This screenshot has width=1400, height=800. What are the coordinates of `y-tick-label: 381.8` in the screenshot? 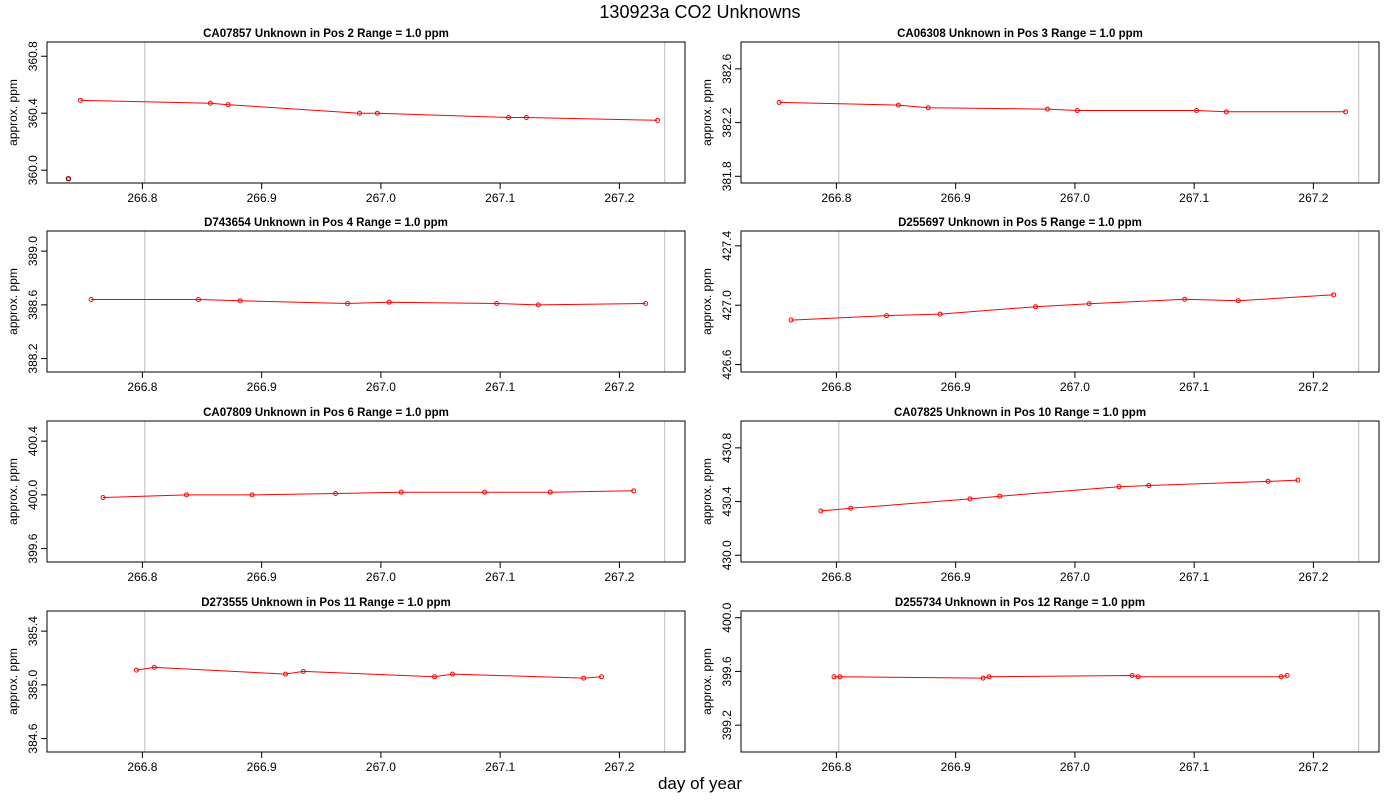 It's located at (727, 176).